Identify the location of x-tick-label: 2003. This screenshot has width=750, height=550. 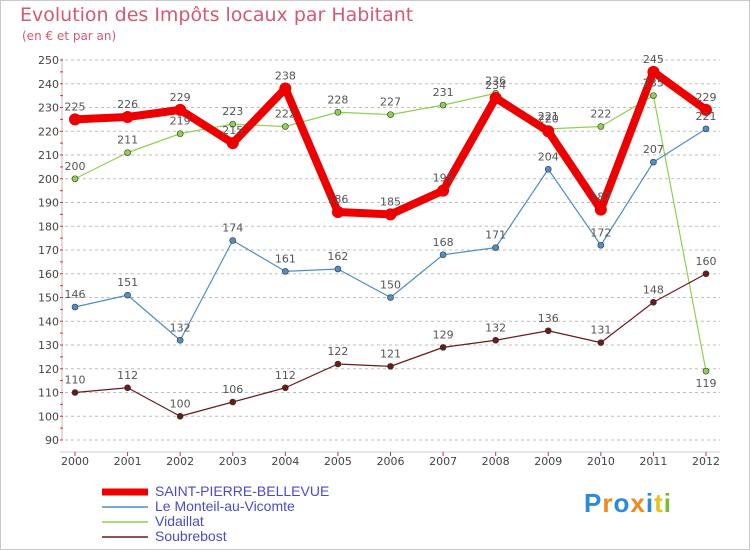
(233, 461).